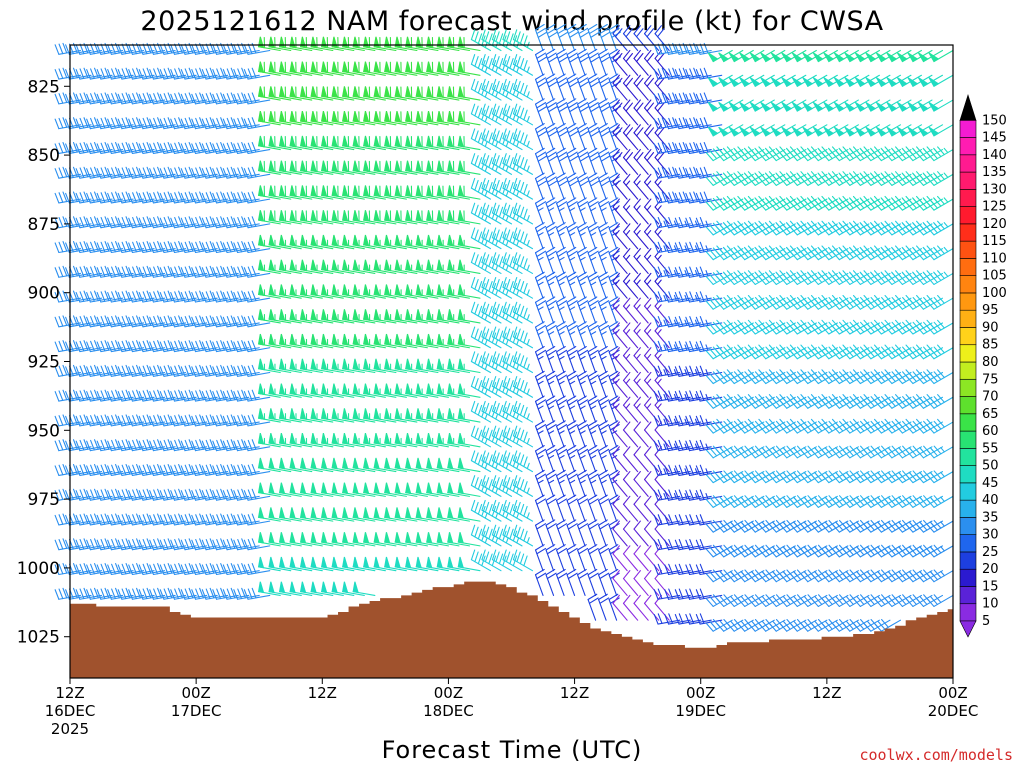 Image resolution: width=1024 pixels, height=768 pixels. What do you see at coordinates (448, 711) in the screenshot?
I see `x-tick-label: 18DEC` at bounding box center [448, 711].